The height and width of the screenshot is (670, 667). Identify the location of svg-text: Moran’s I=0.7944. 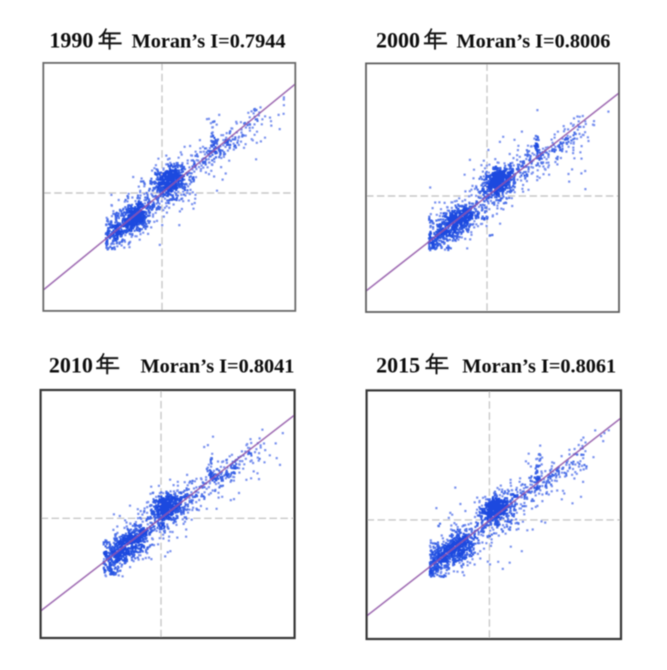
(209, 42).